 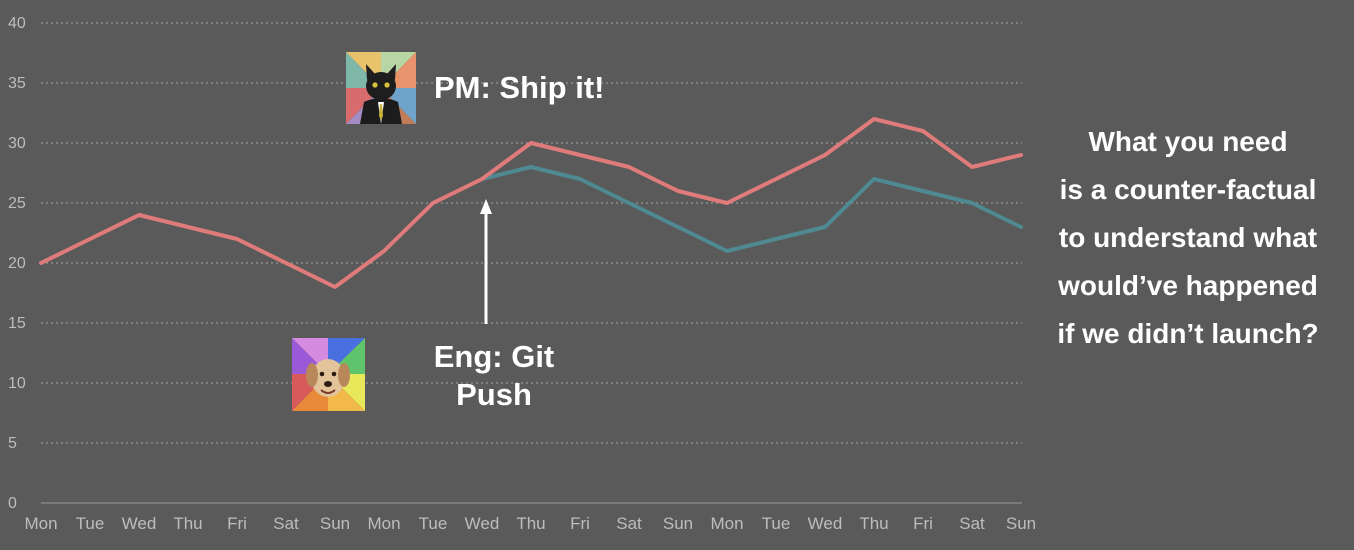 What do you see at coordinates (494, 376) in the screenshot?
I see `eng-annotation: Eng: Git Push` at bounding box center [494, 376].